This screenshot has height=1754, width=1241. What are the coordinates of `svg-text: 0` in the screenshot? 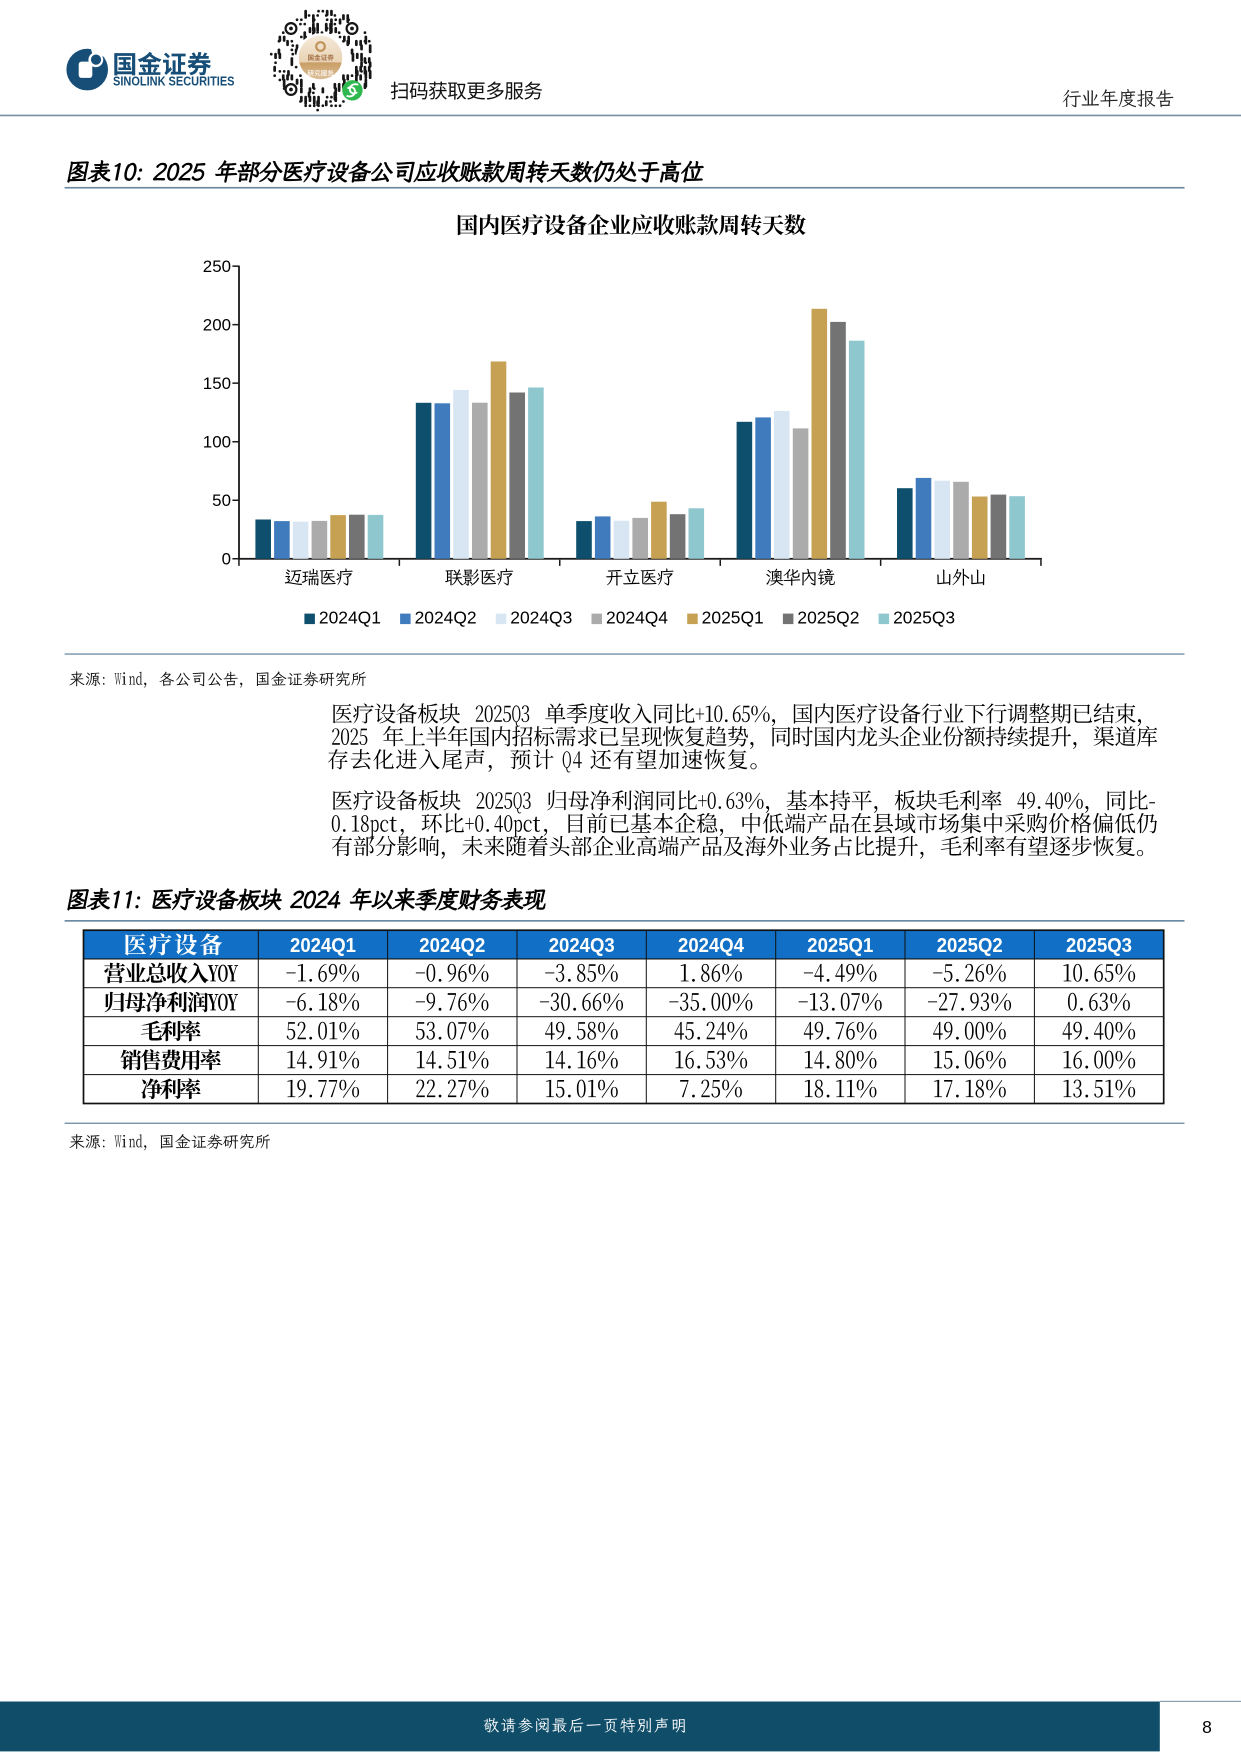 It's located at (226, 560).